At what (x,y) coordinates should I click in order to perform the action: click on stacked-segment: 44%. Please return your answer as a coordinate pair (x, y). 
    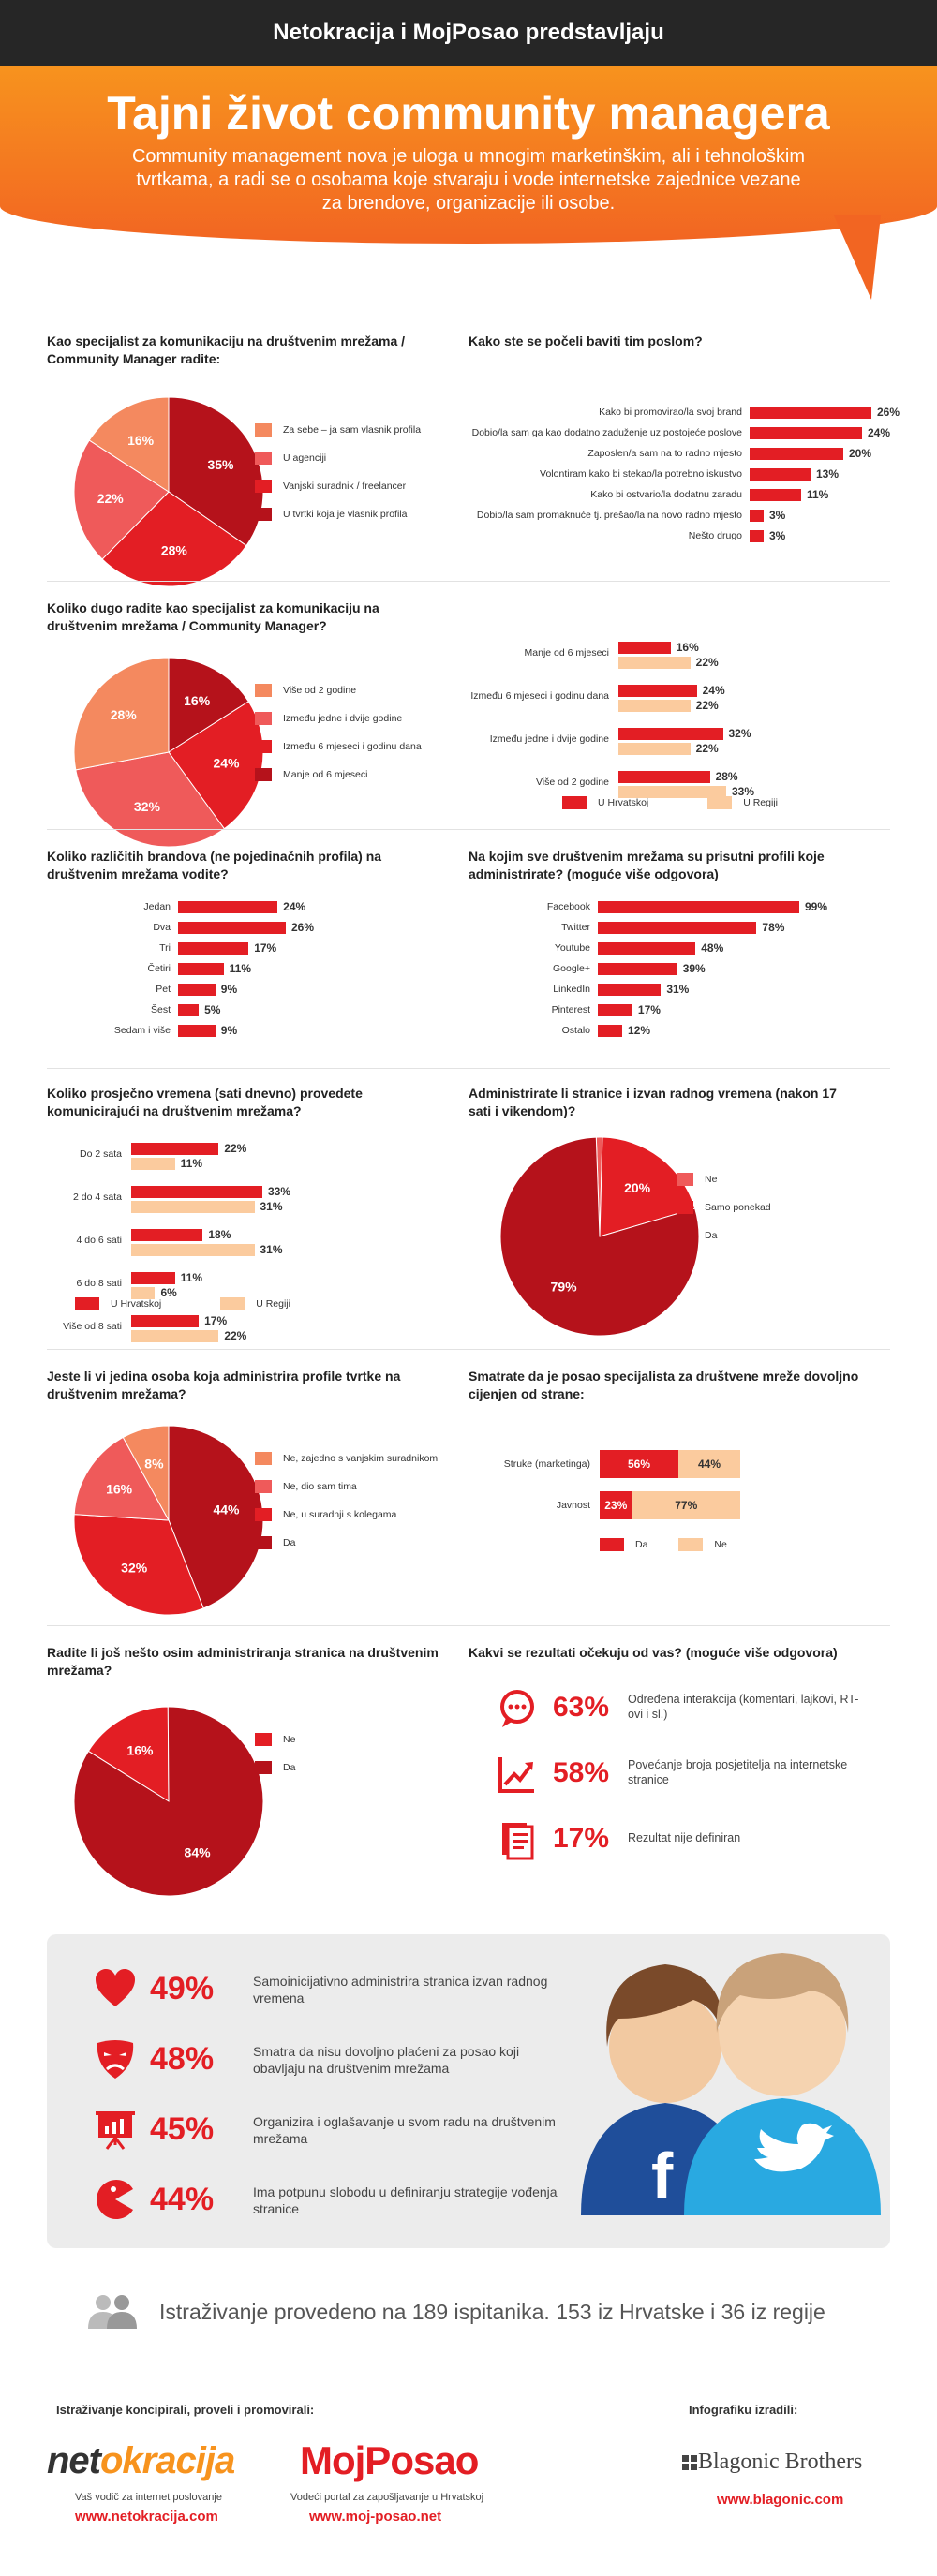
    Looking at the image, I should click on (709, 1464).